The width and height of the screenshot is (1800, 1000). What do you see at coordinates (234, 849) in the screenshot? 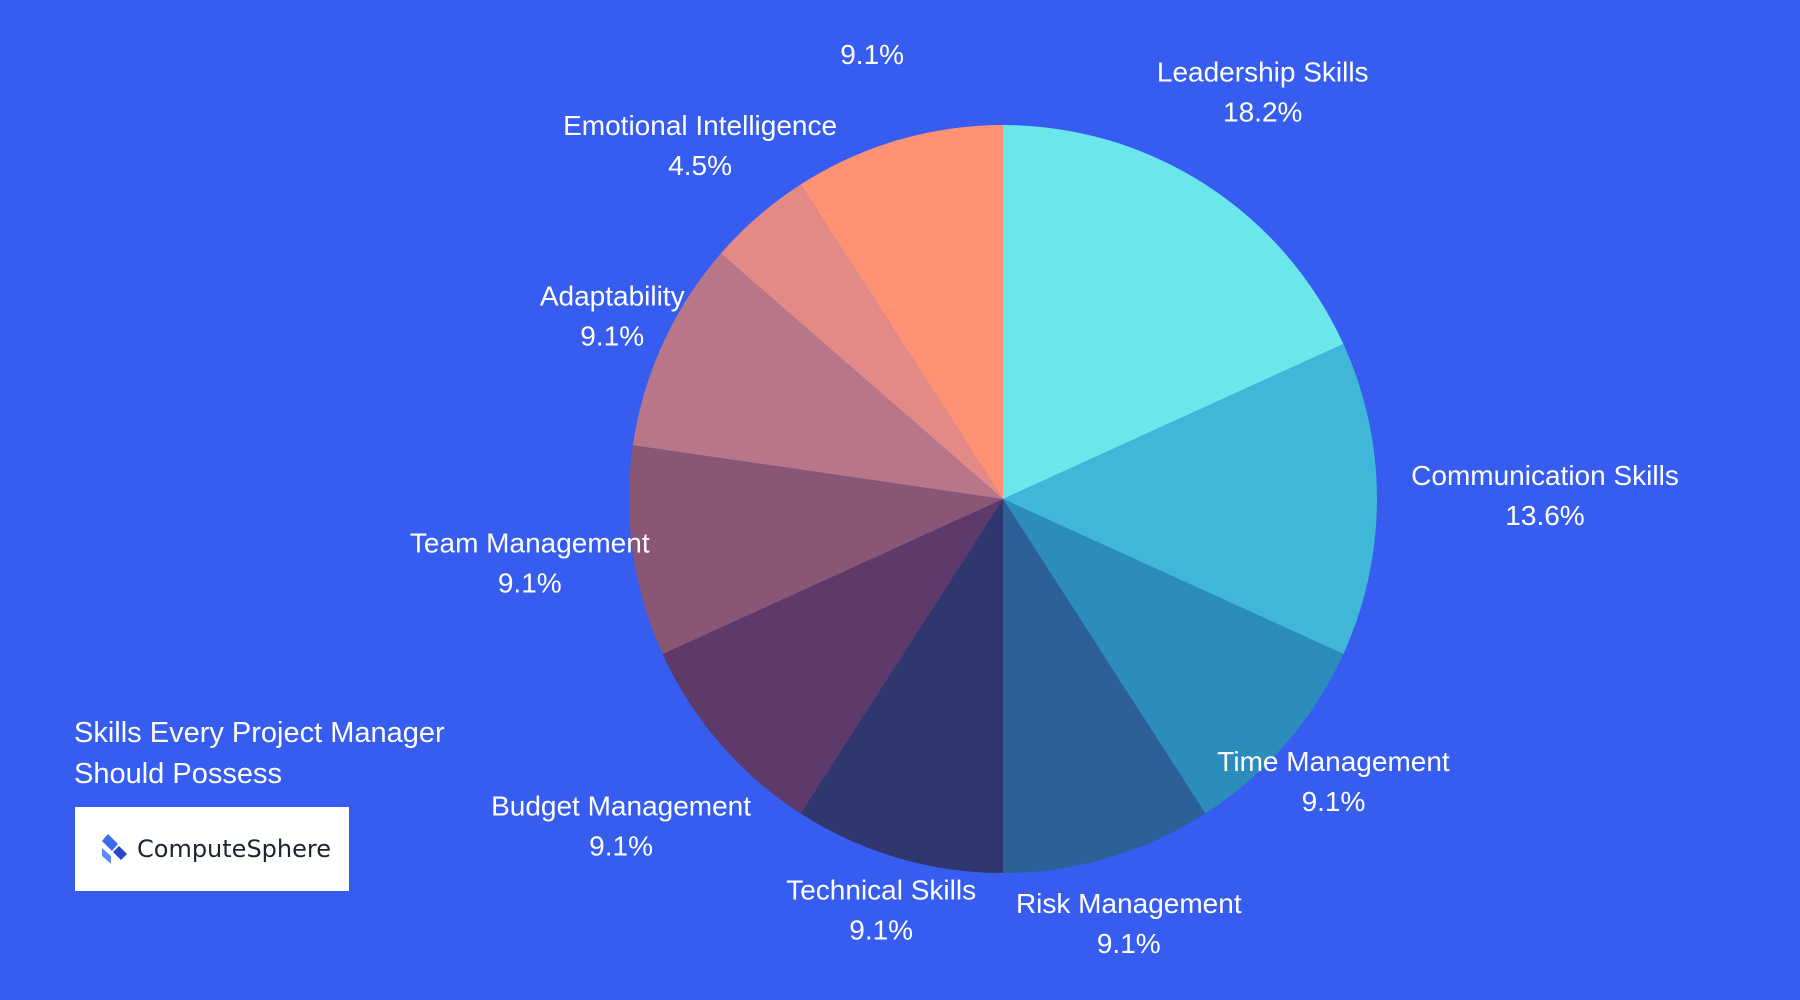
I see `brand-name: ComputeSphere` at bounding box center [234, 849].